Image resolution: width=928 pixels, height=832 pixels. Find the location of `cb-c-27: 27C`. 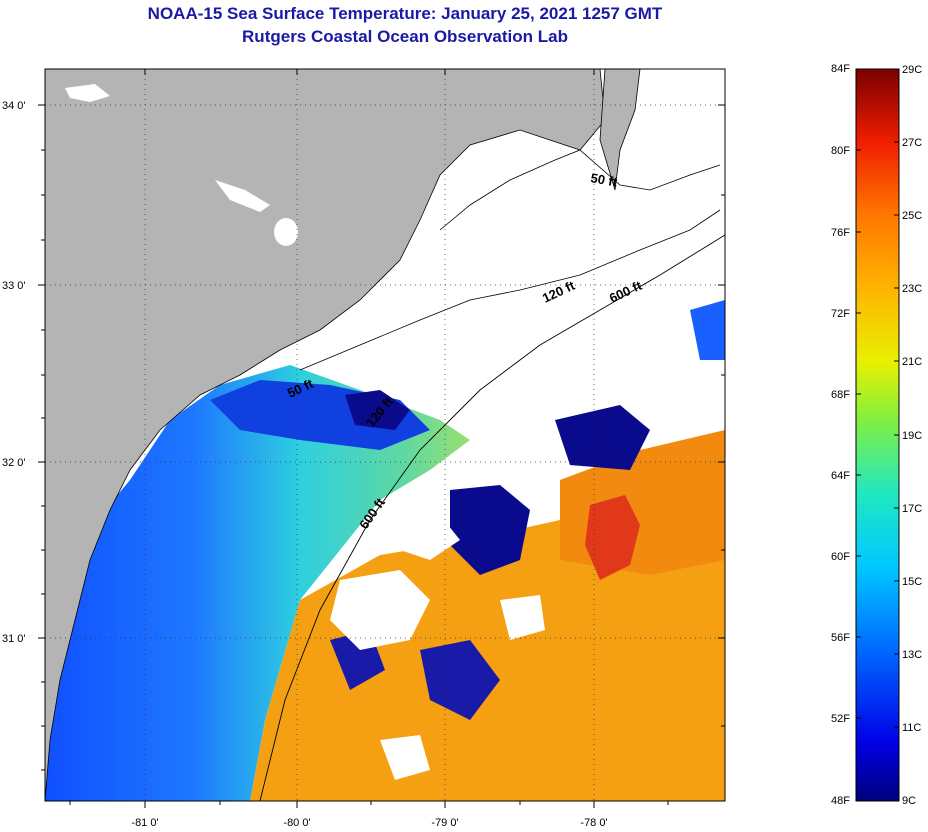

cb-c-27: 27C is located at coordinates (912, 143).